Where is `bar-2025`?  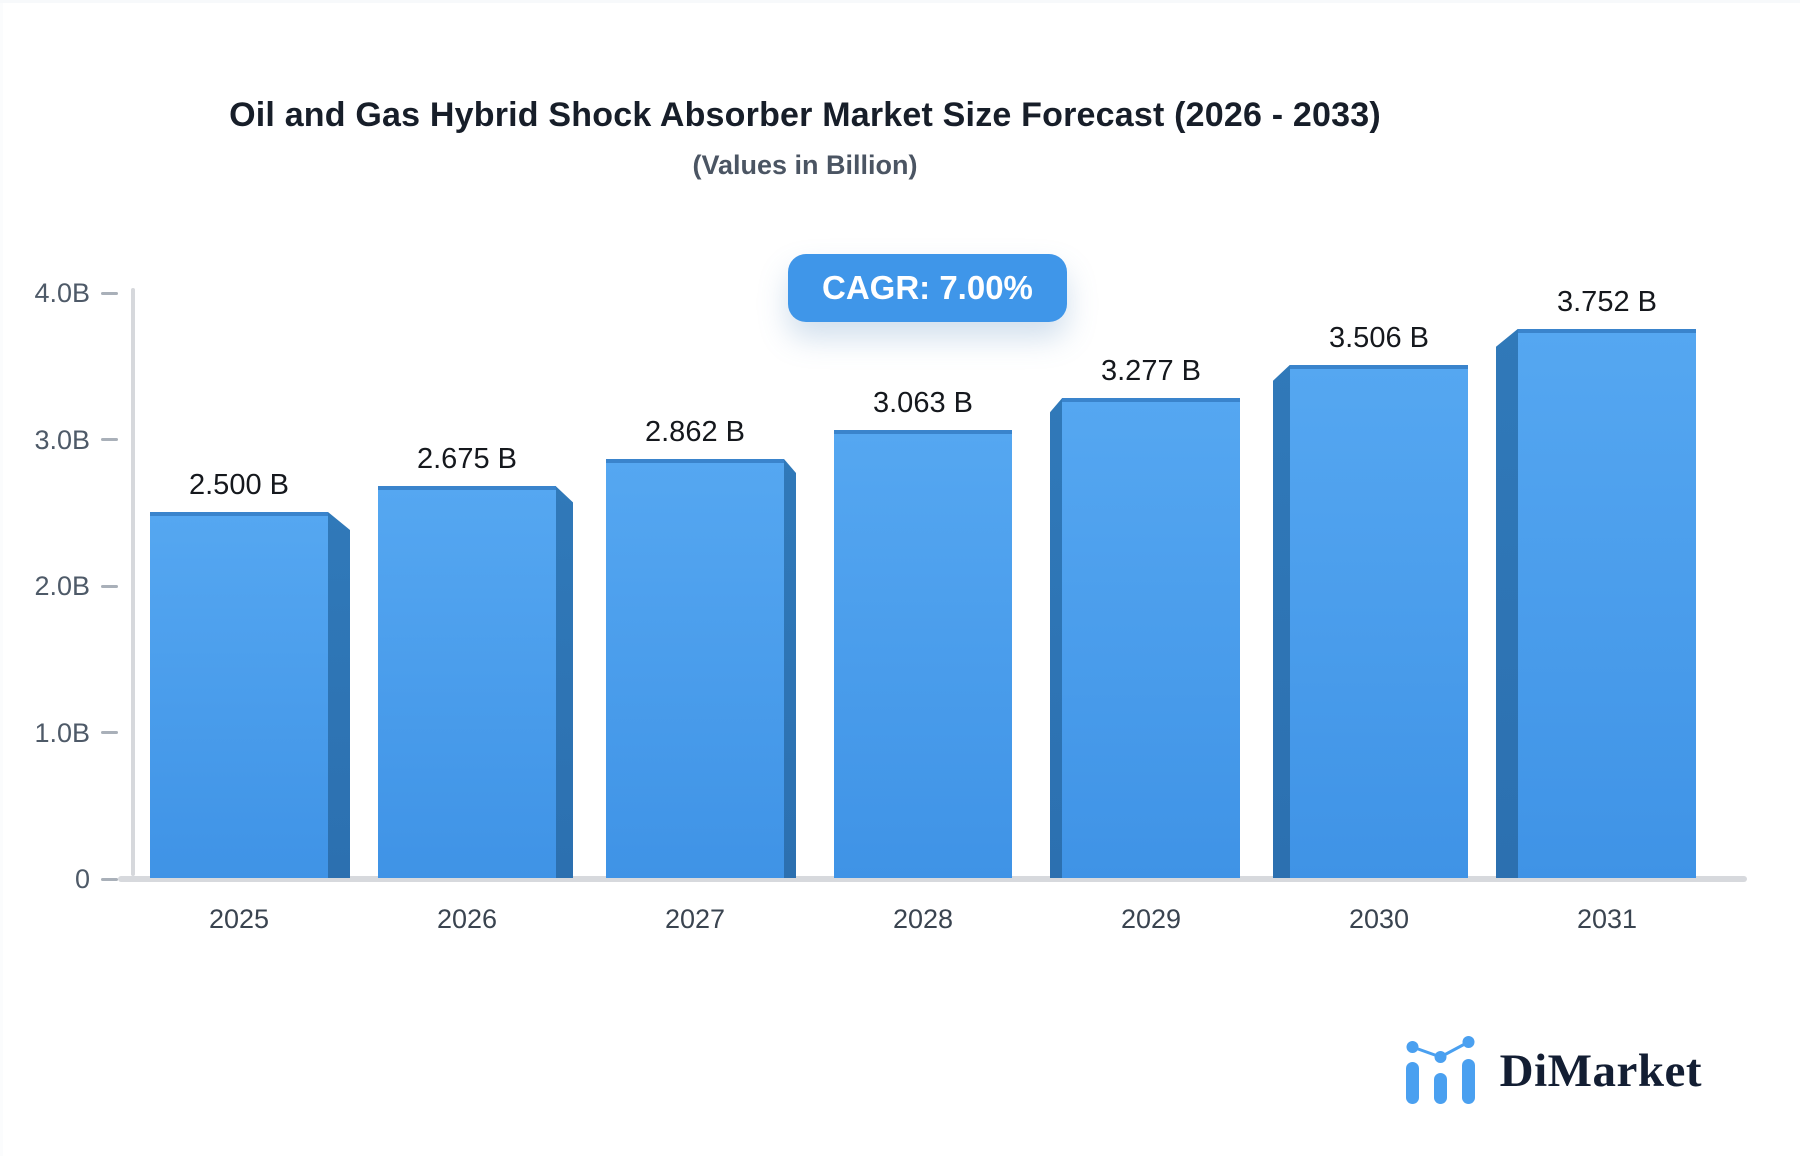
bar-2025 is located at coordinates (239, 695).